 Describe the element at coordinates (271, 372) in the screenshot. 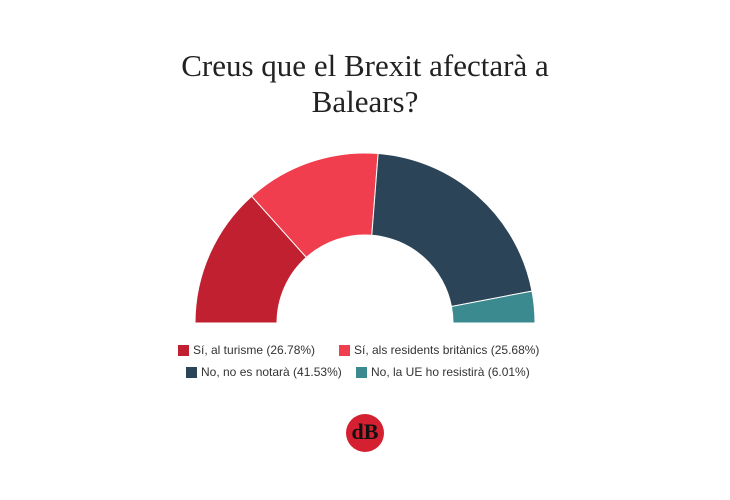

I see `legend-label: No, no es notarà (41.53%)` at that location.